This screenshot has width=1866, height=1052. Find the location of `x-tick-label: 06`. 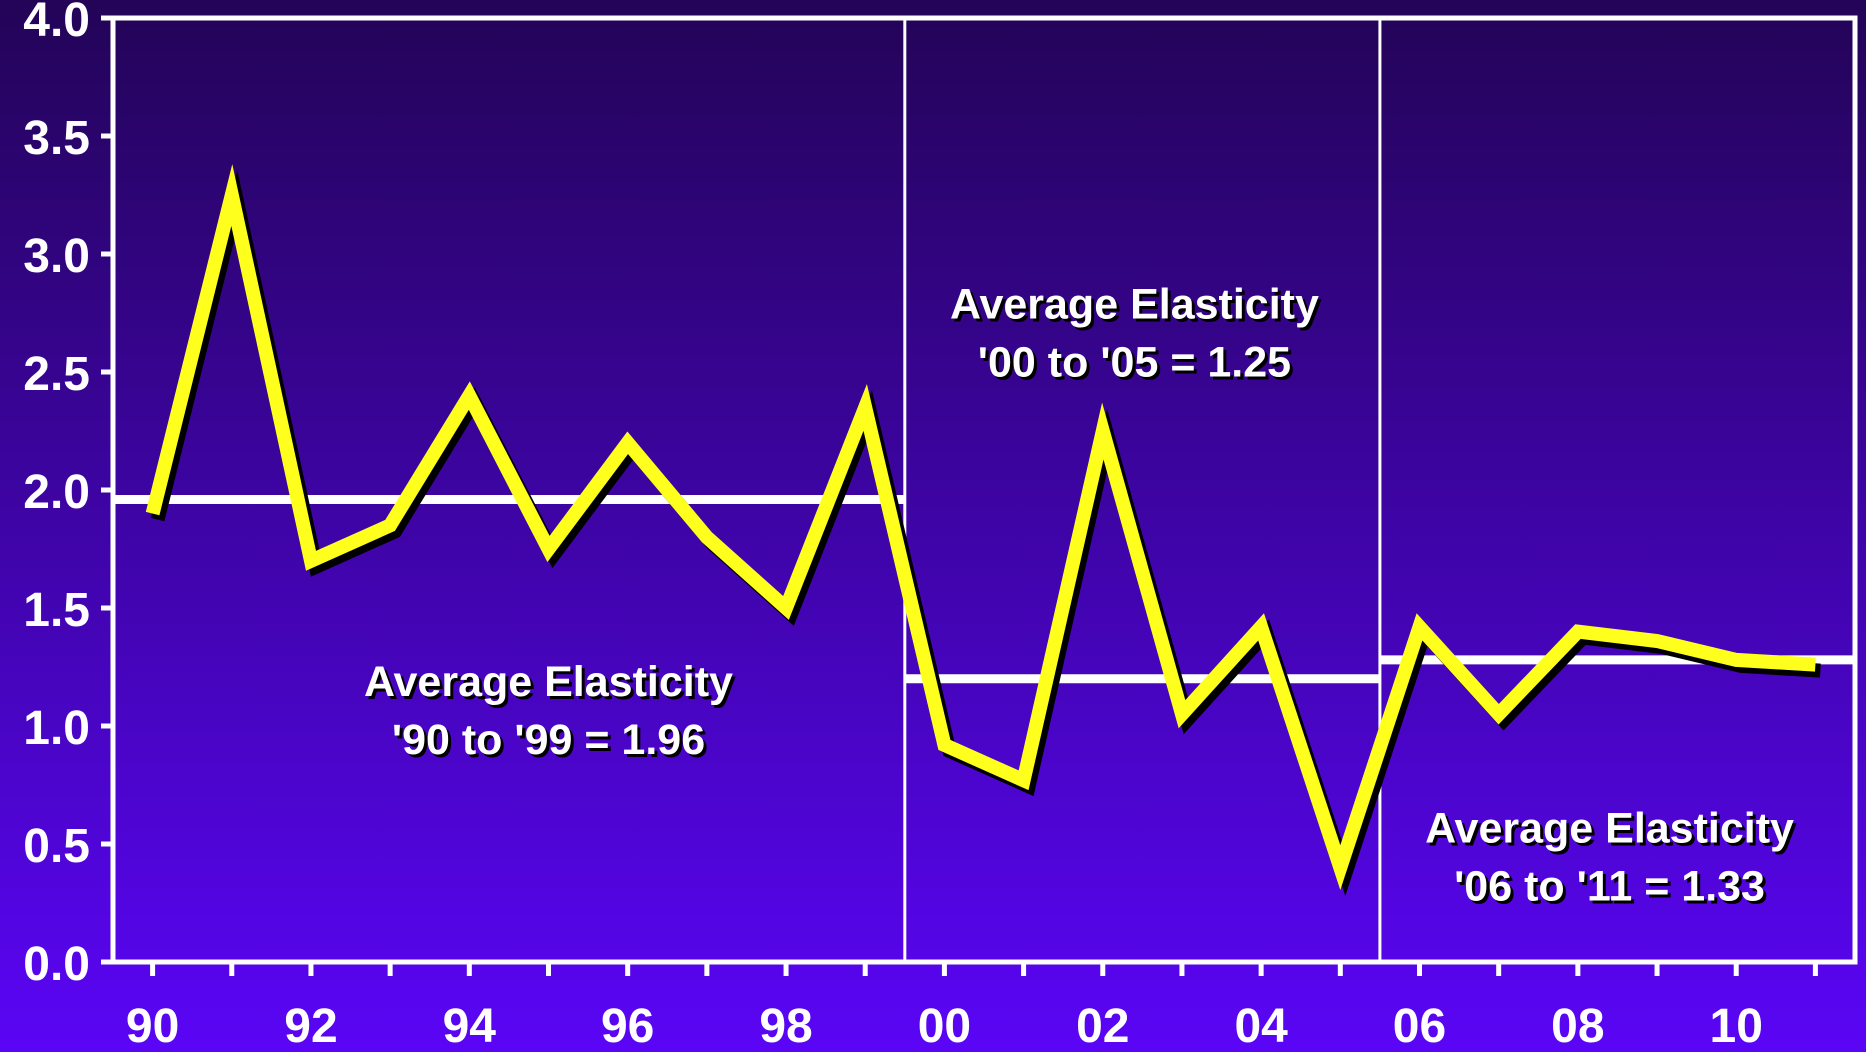

x-tick-label: 06 is located at coordinates (1419, 1026).